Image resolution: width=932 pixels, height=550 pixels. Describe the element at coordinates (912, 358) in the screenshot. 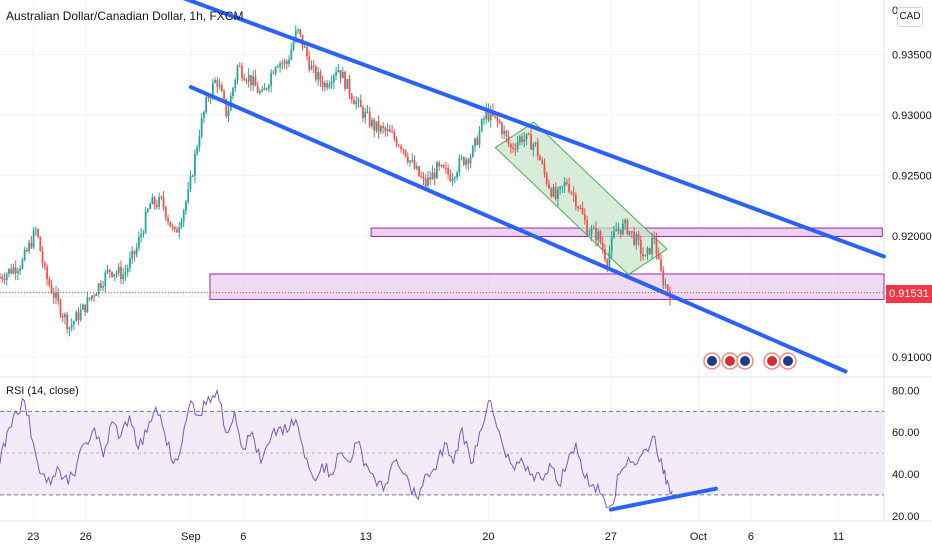

I see `price-tick-label: 0.91000` at that location.